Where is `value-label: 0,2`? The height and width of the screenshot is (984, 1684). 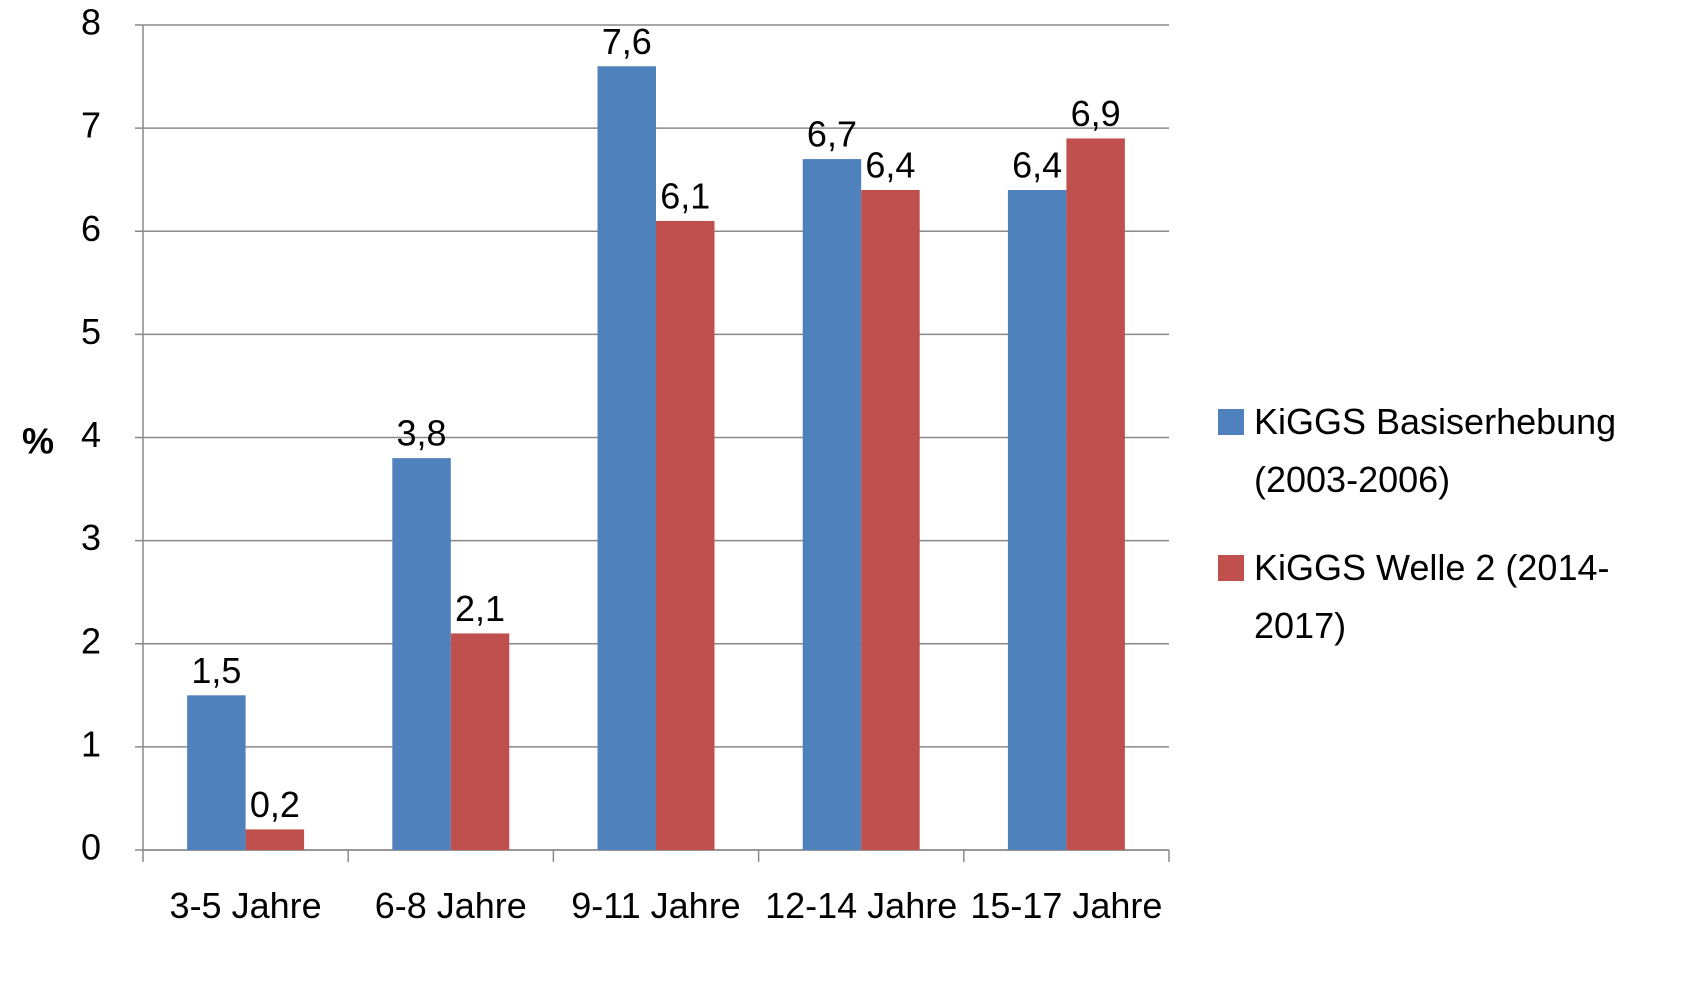 value-label: 0,2 is located at coordinates (275, 804).